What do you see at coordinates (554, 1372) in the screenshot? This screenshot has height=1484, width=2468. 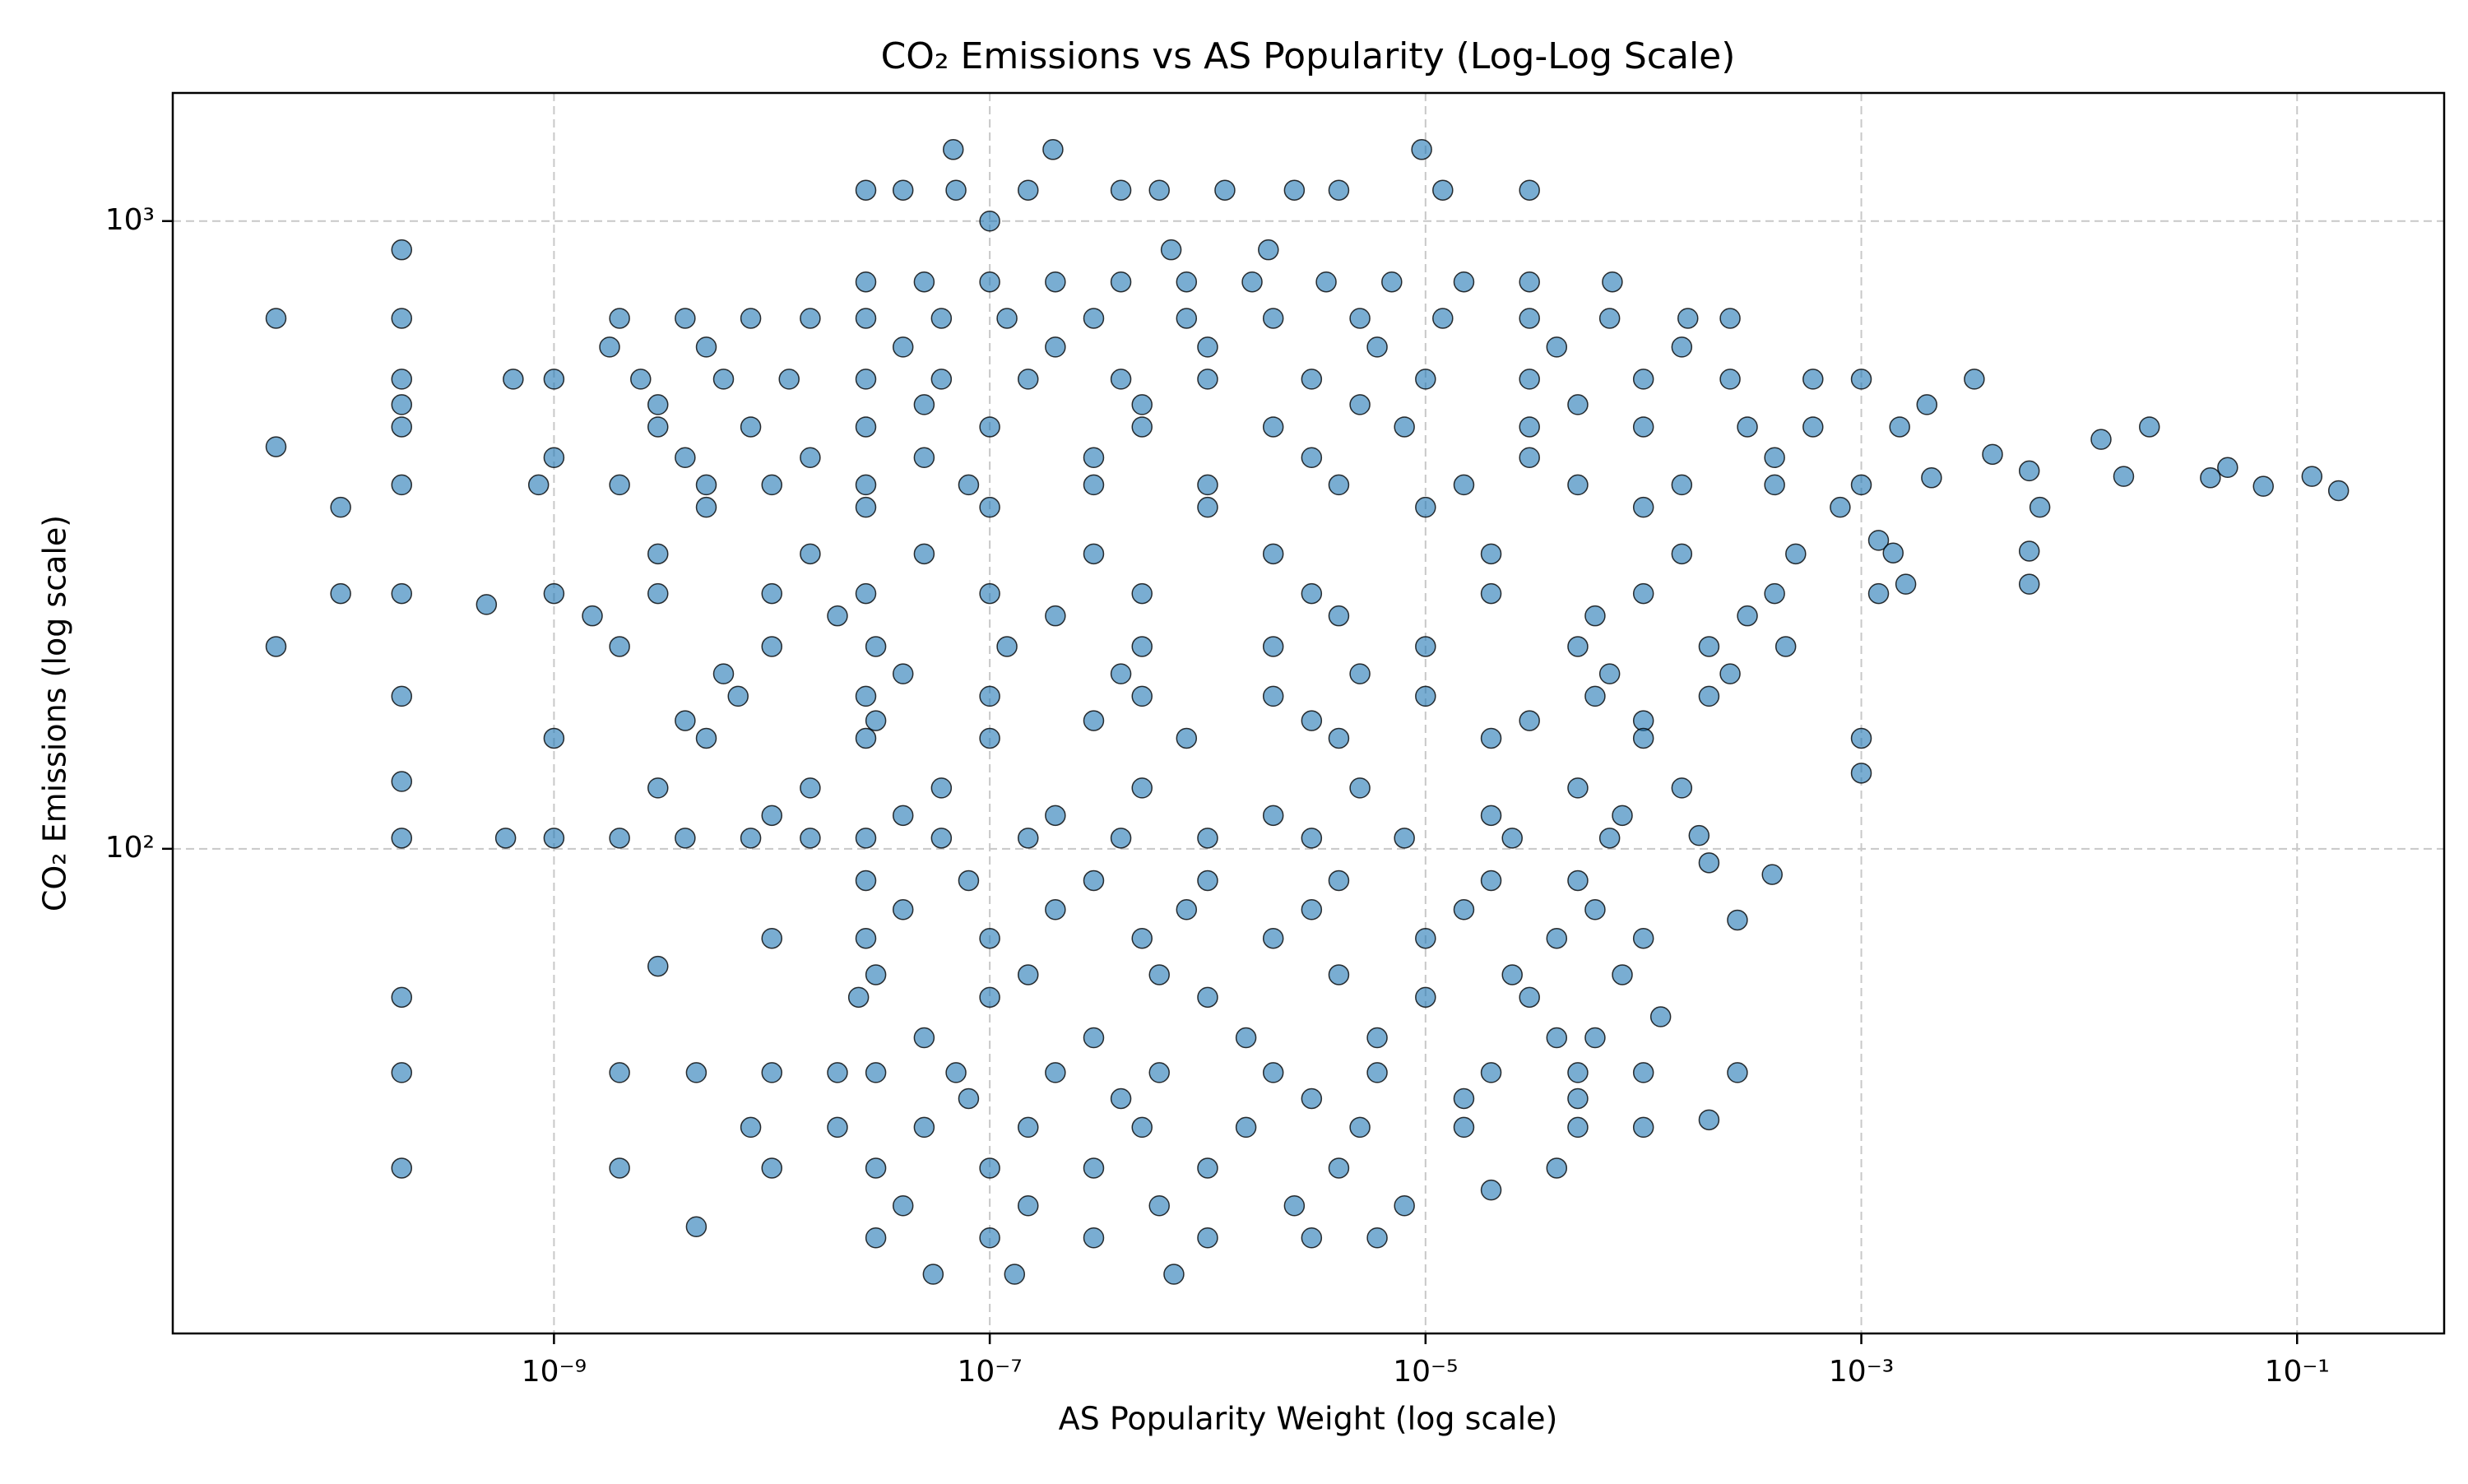 I see `x-tick-label: 10⁻⁹` at bounding box center [554, 1372].